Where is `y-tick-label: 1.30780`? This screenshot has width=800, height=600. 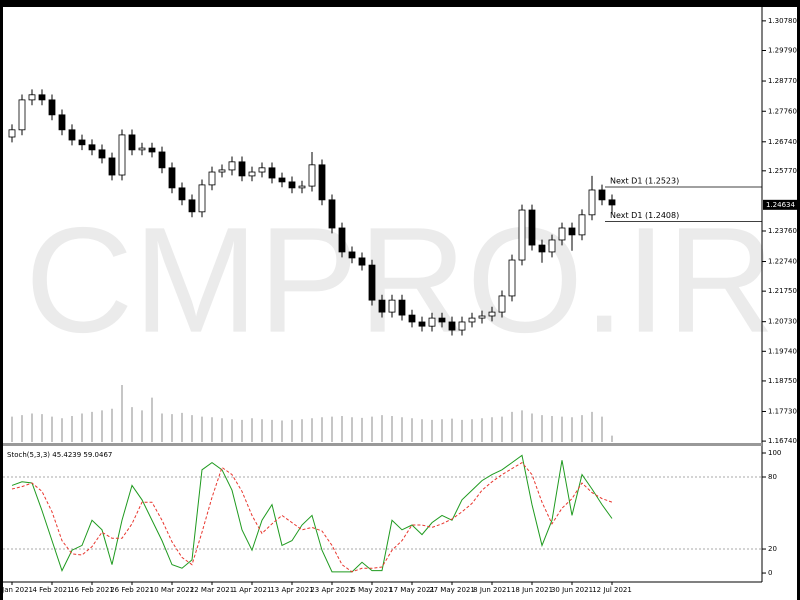 y-tick-label: 1.30780 is located at coordinates (782, 21).